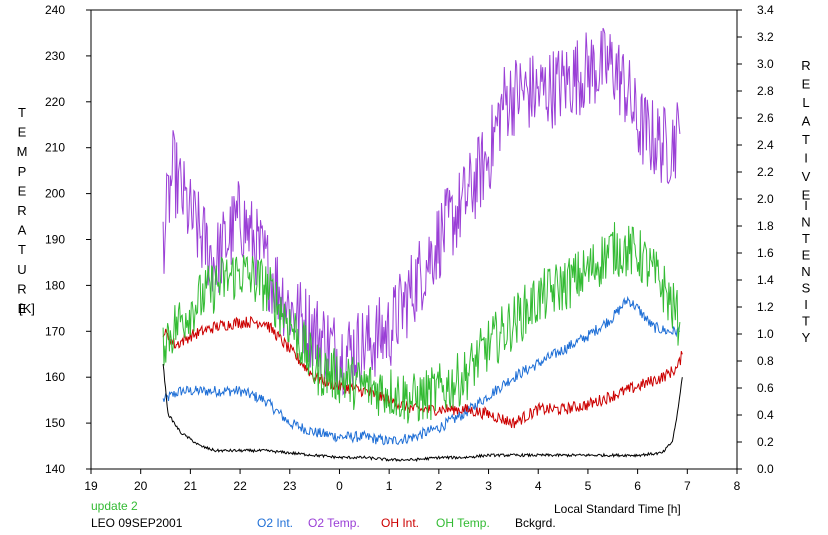  What do you see at coordinates (439, 486) in the screenshot?
I see `x-tick-label: 2` at bounding box center [439, 486].